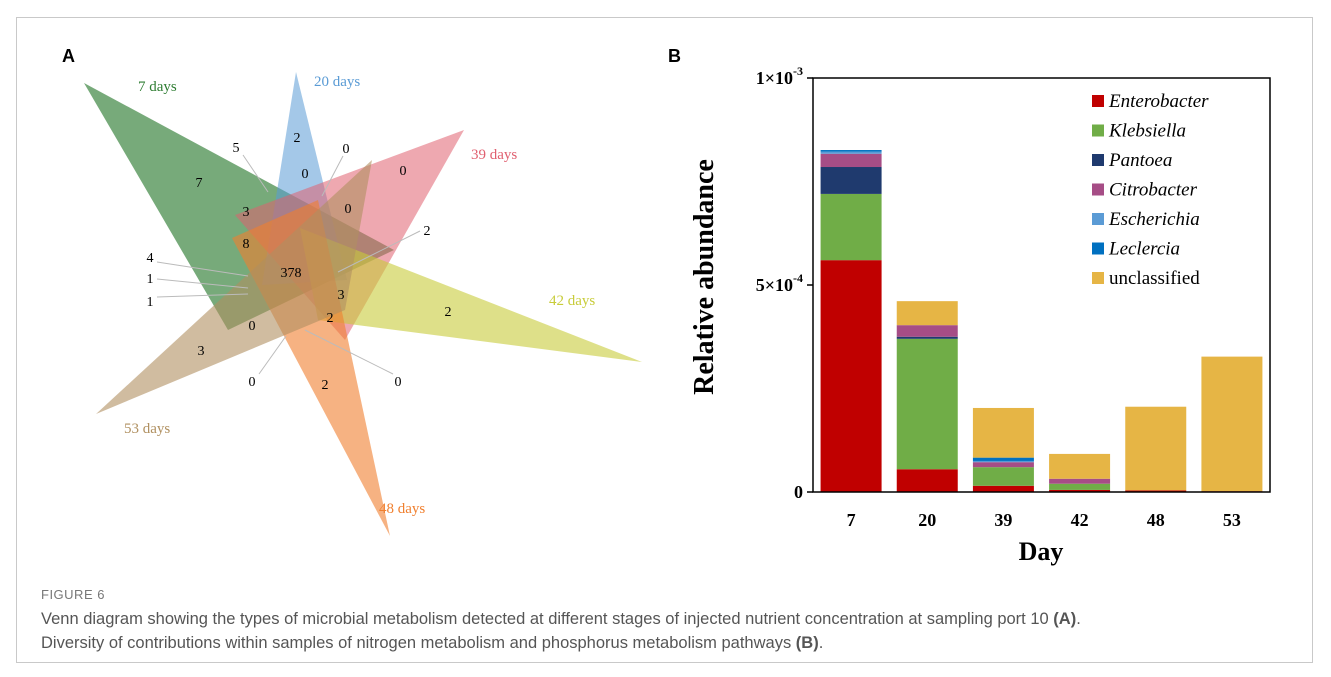 This screenshot has height=677, width=1331. Describe the element at coordinates (821, 643) in the screenshot. I see `caption-end-b: .` at that location.